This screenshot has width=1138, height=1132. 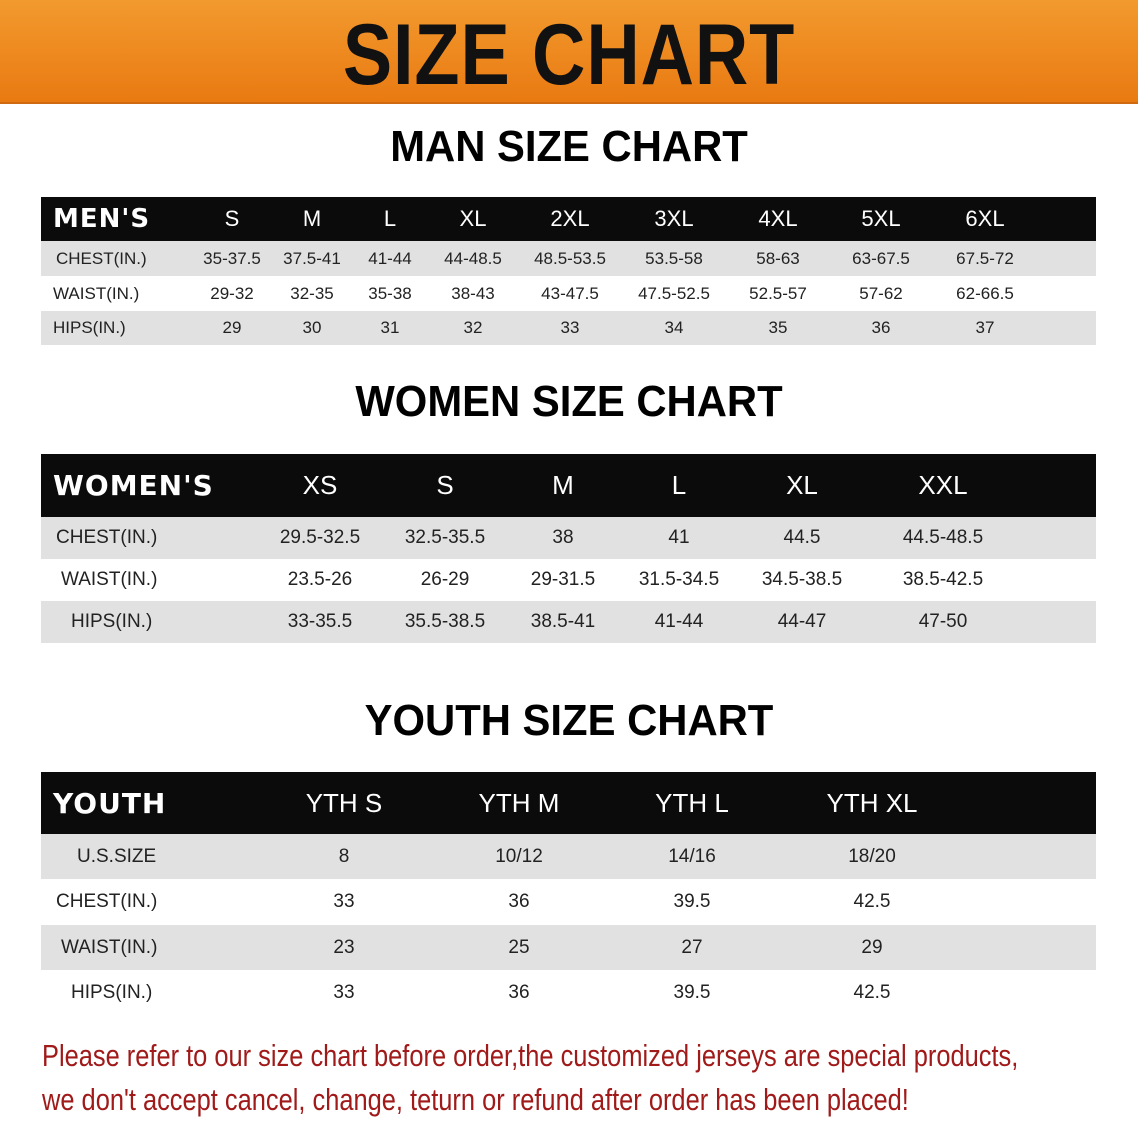 I want to click on table-cell: 53.5-58, so click(x=674, y=258).